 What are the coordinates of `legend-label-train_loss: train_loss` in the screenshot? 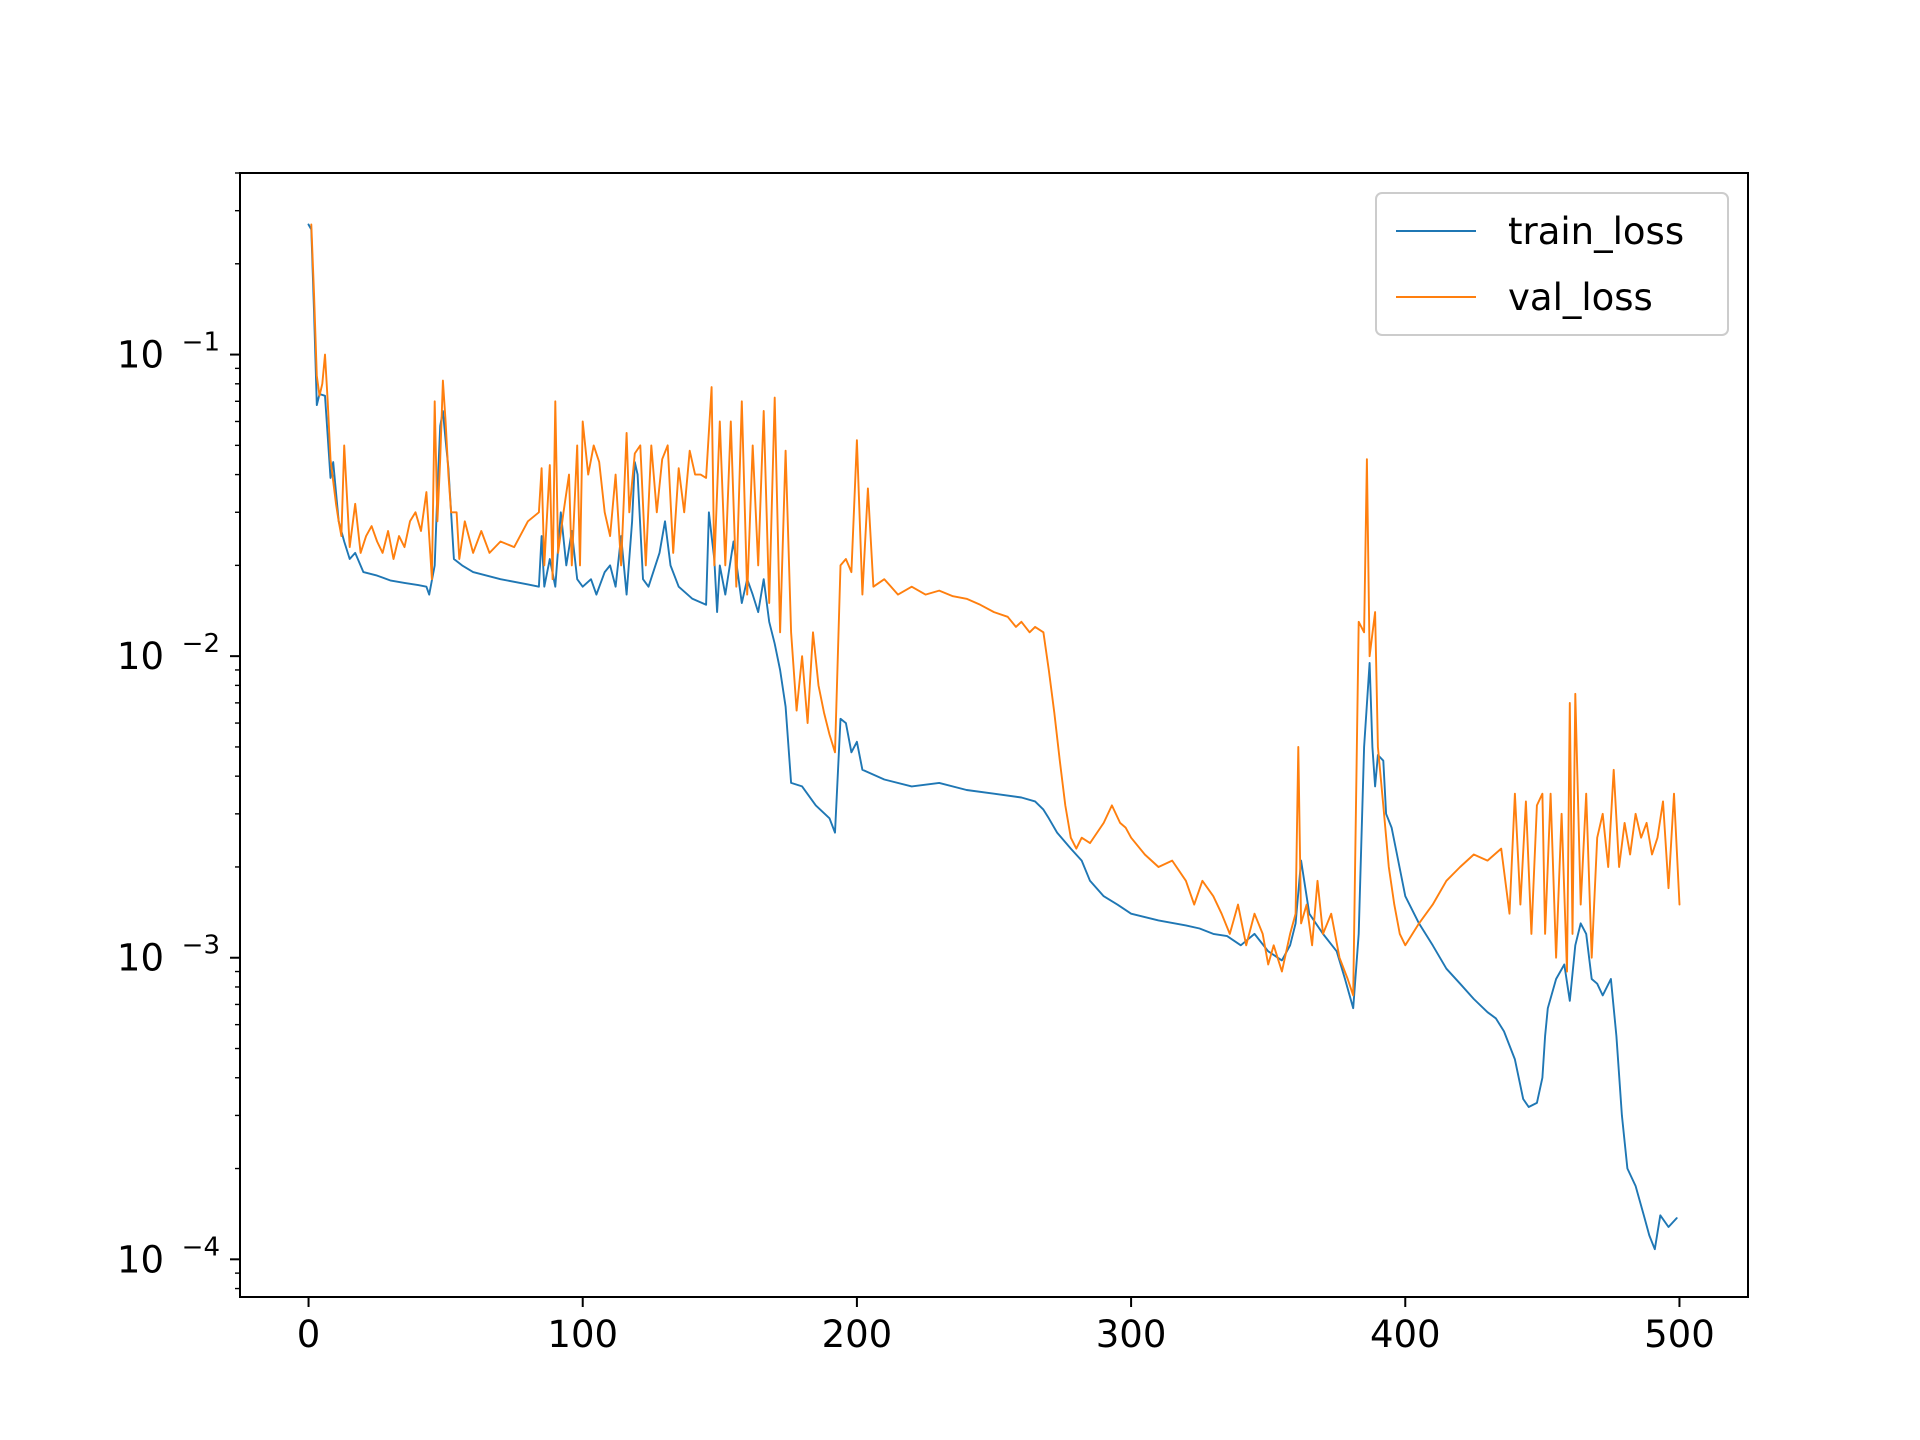 It's located at (1596, 231).